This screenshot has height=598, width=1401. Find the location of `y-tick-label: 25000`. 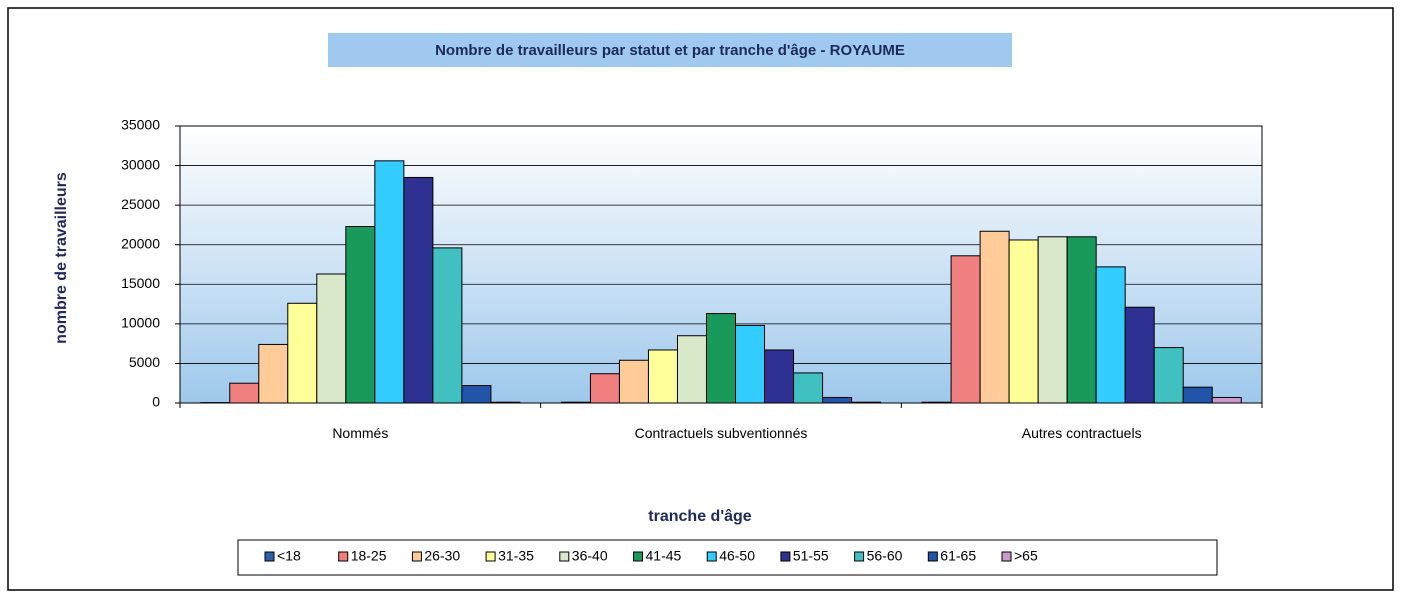

y-tick-label: 25000 is located at coordinates (140, 204).